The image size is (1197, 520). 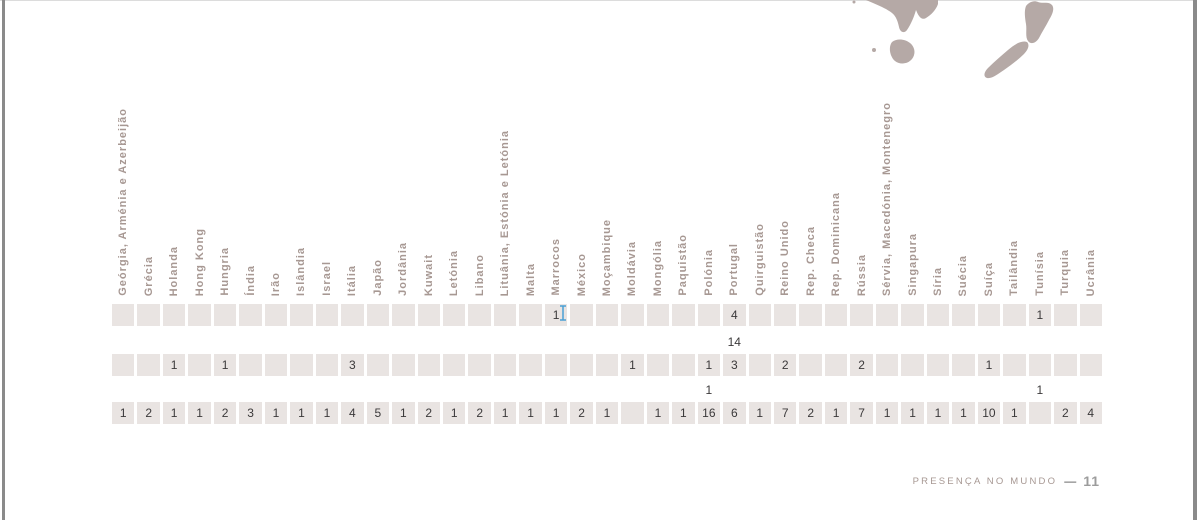 What do you see at coordinates (887, 190) in the screenshot?
I see `column-header: Sérvia, Macedónia, Montenegro` at bounding box center [887, 190].